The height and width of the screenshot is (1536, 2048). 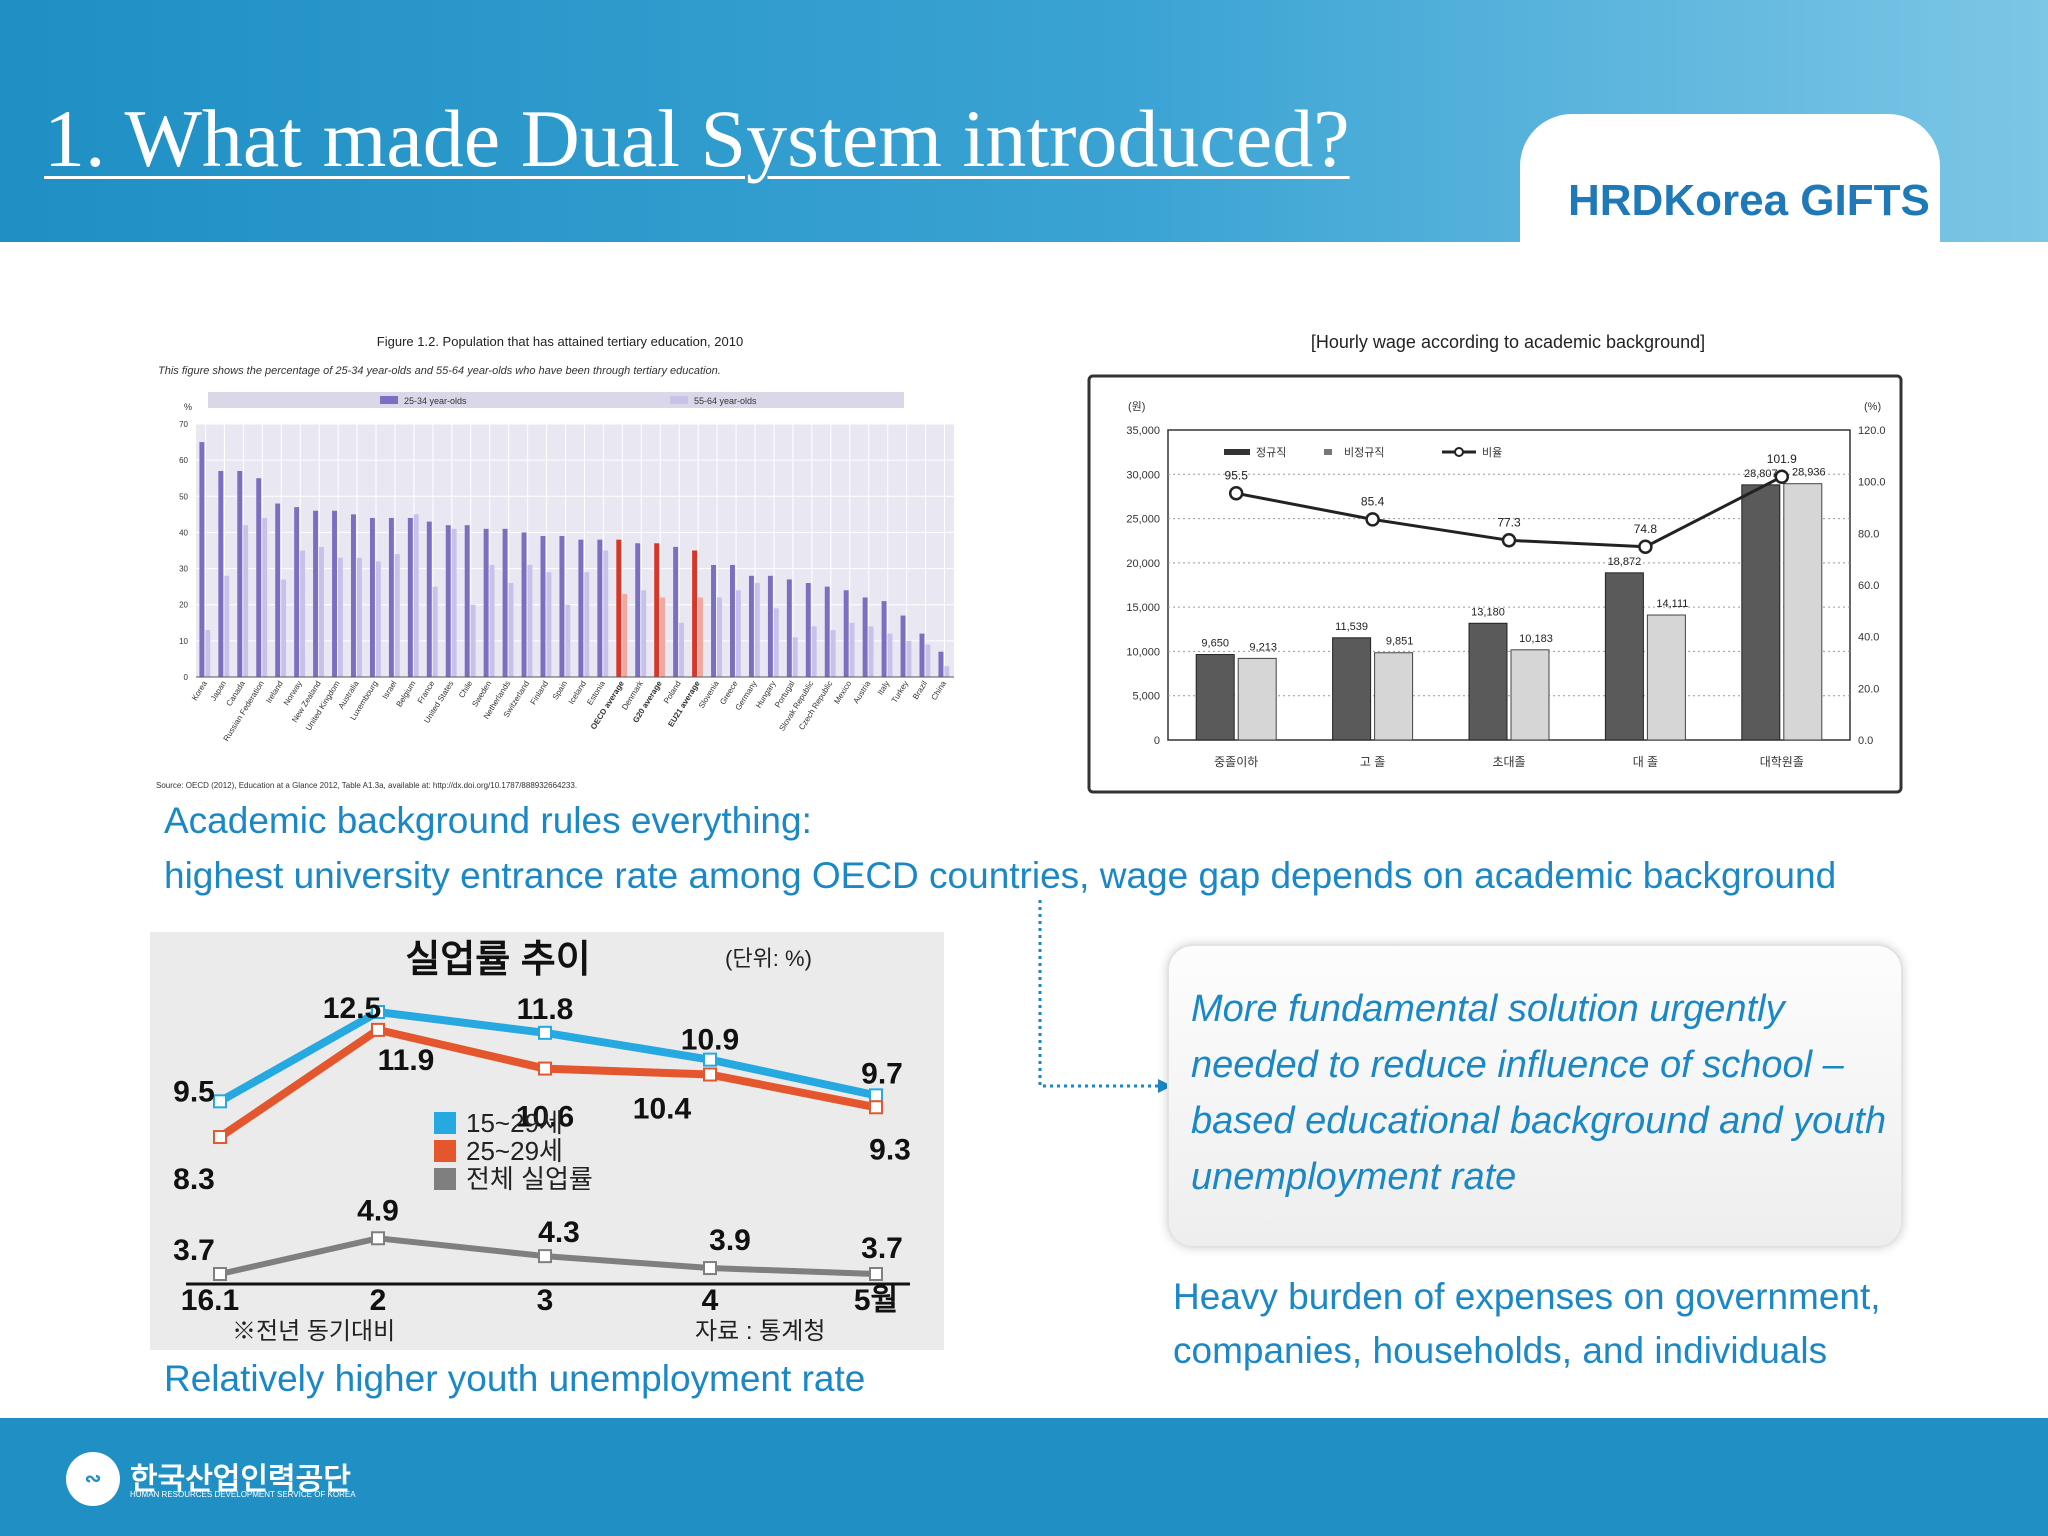 I want to click on chart2-ylabel: (원), so click(x=1136, y=406).